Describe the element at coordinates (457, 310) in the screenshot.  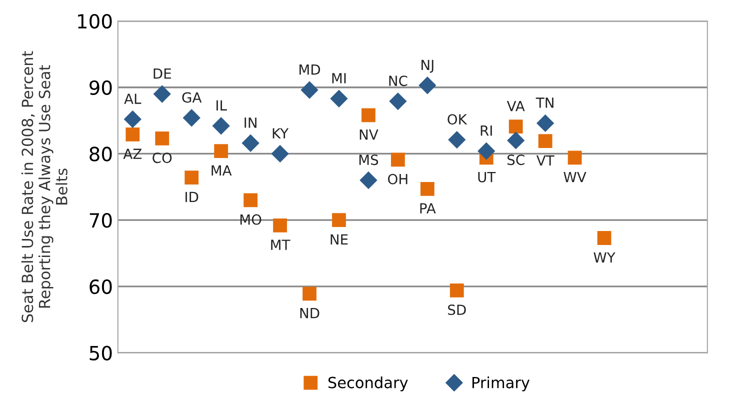
I see `data-label: SD` at that location.